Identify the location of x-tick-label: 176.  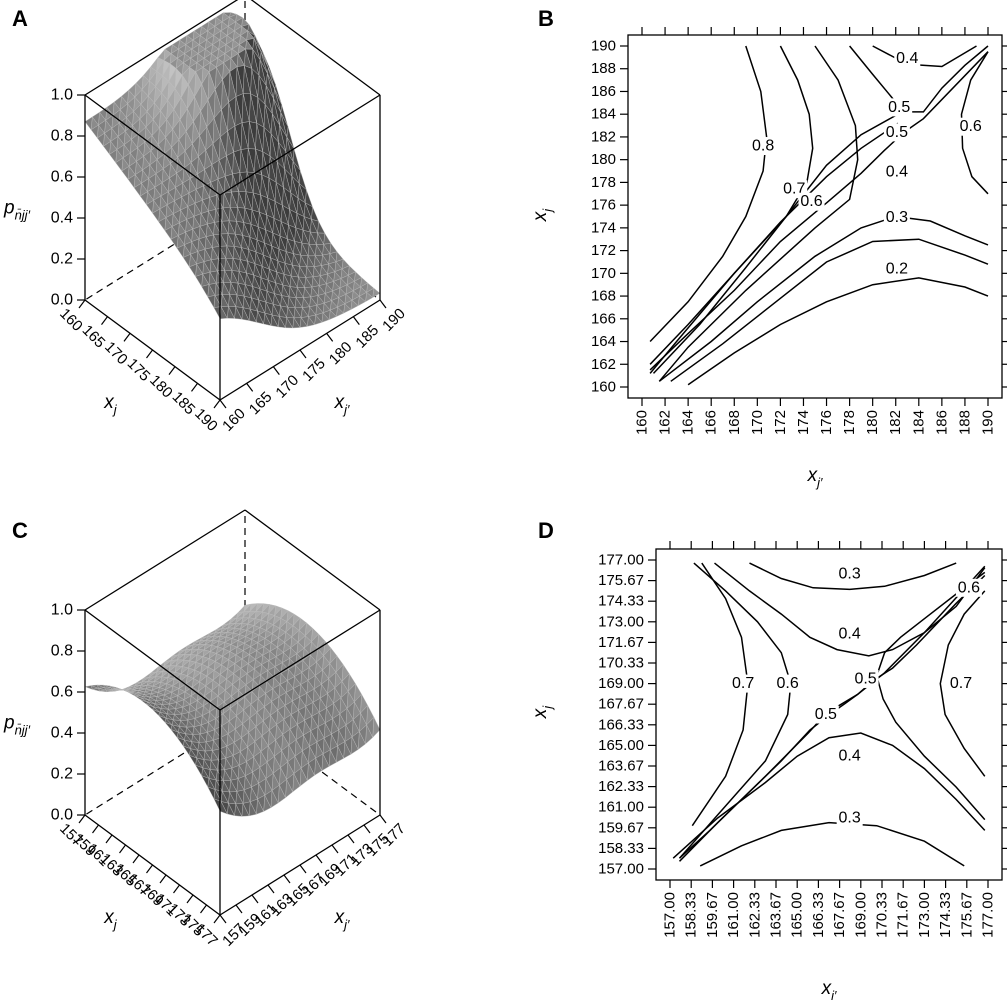
(826, 422).